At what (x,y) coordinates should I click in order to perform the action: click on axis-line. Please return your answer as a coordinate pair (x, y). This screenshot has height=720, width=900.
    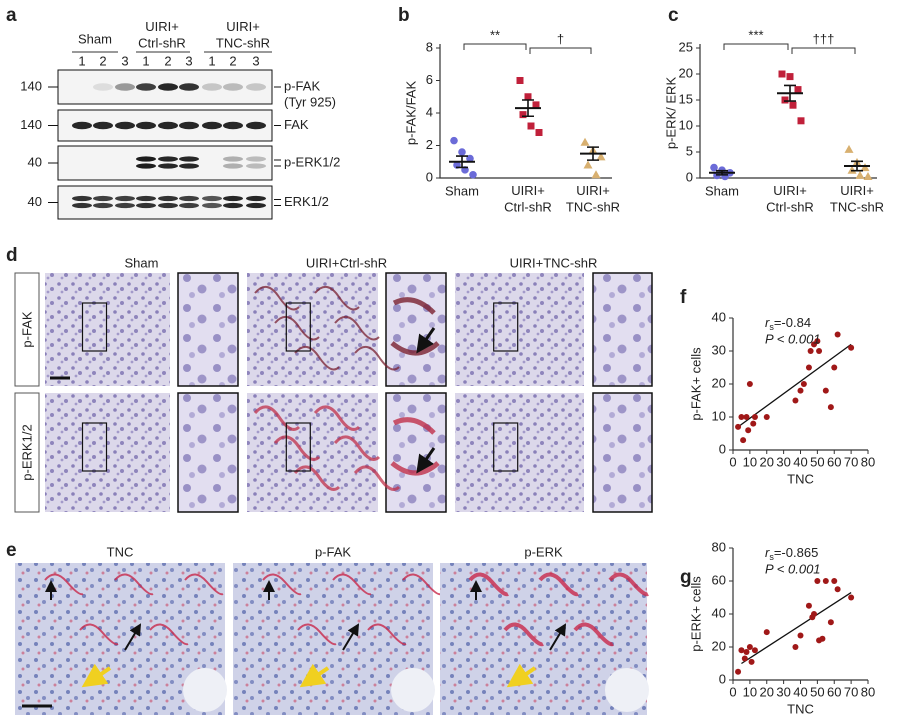
    Looking at the image, I should click on (525, 111).